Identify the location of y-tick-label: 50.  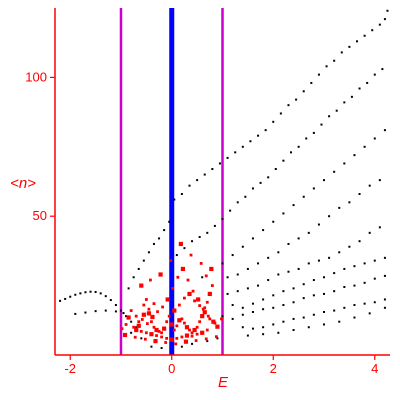
(40, 215).